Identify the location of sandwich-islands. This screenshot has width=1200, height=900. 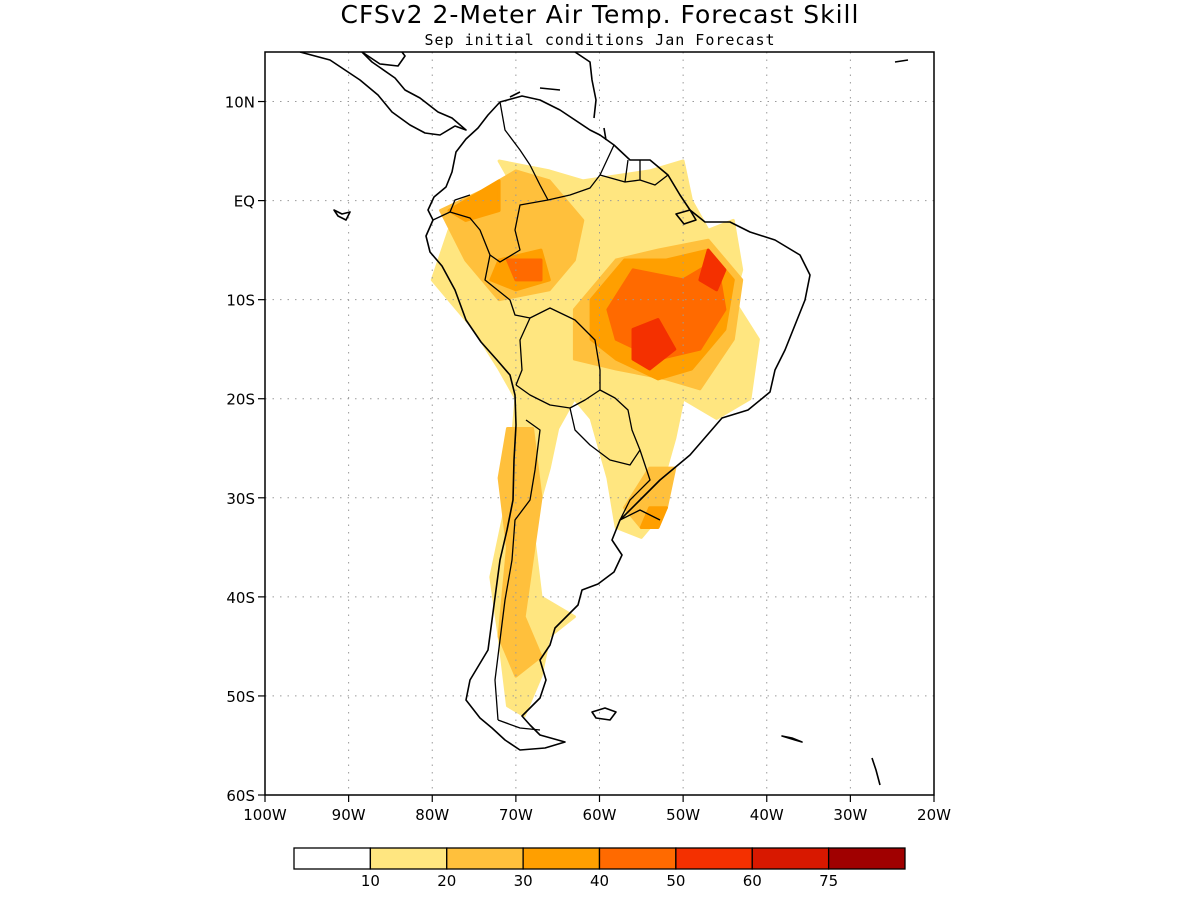
(876, 771).